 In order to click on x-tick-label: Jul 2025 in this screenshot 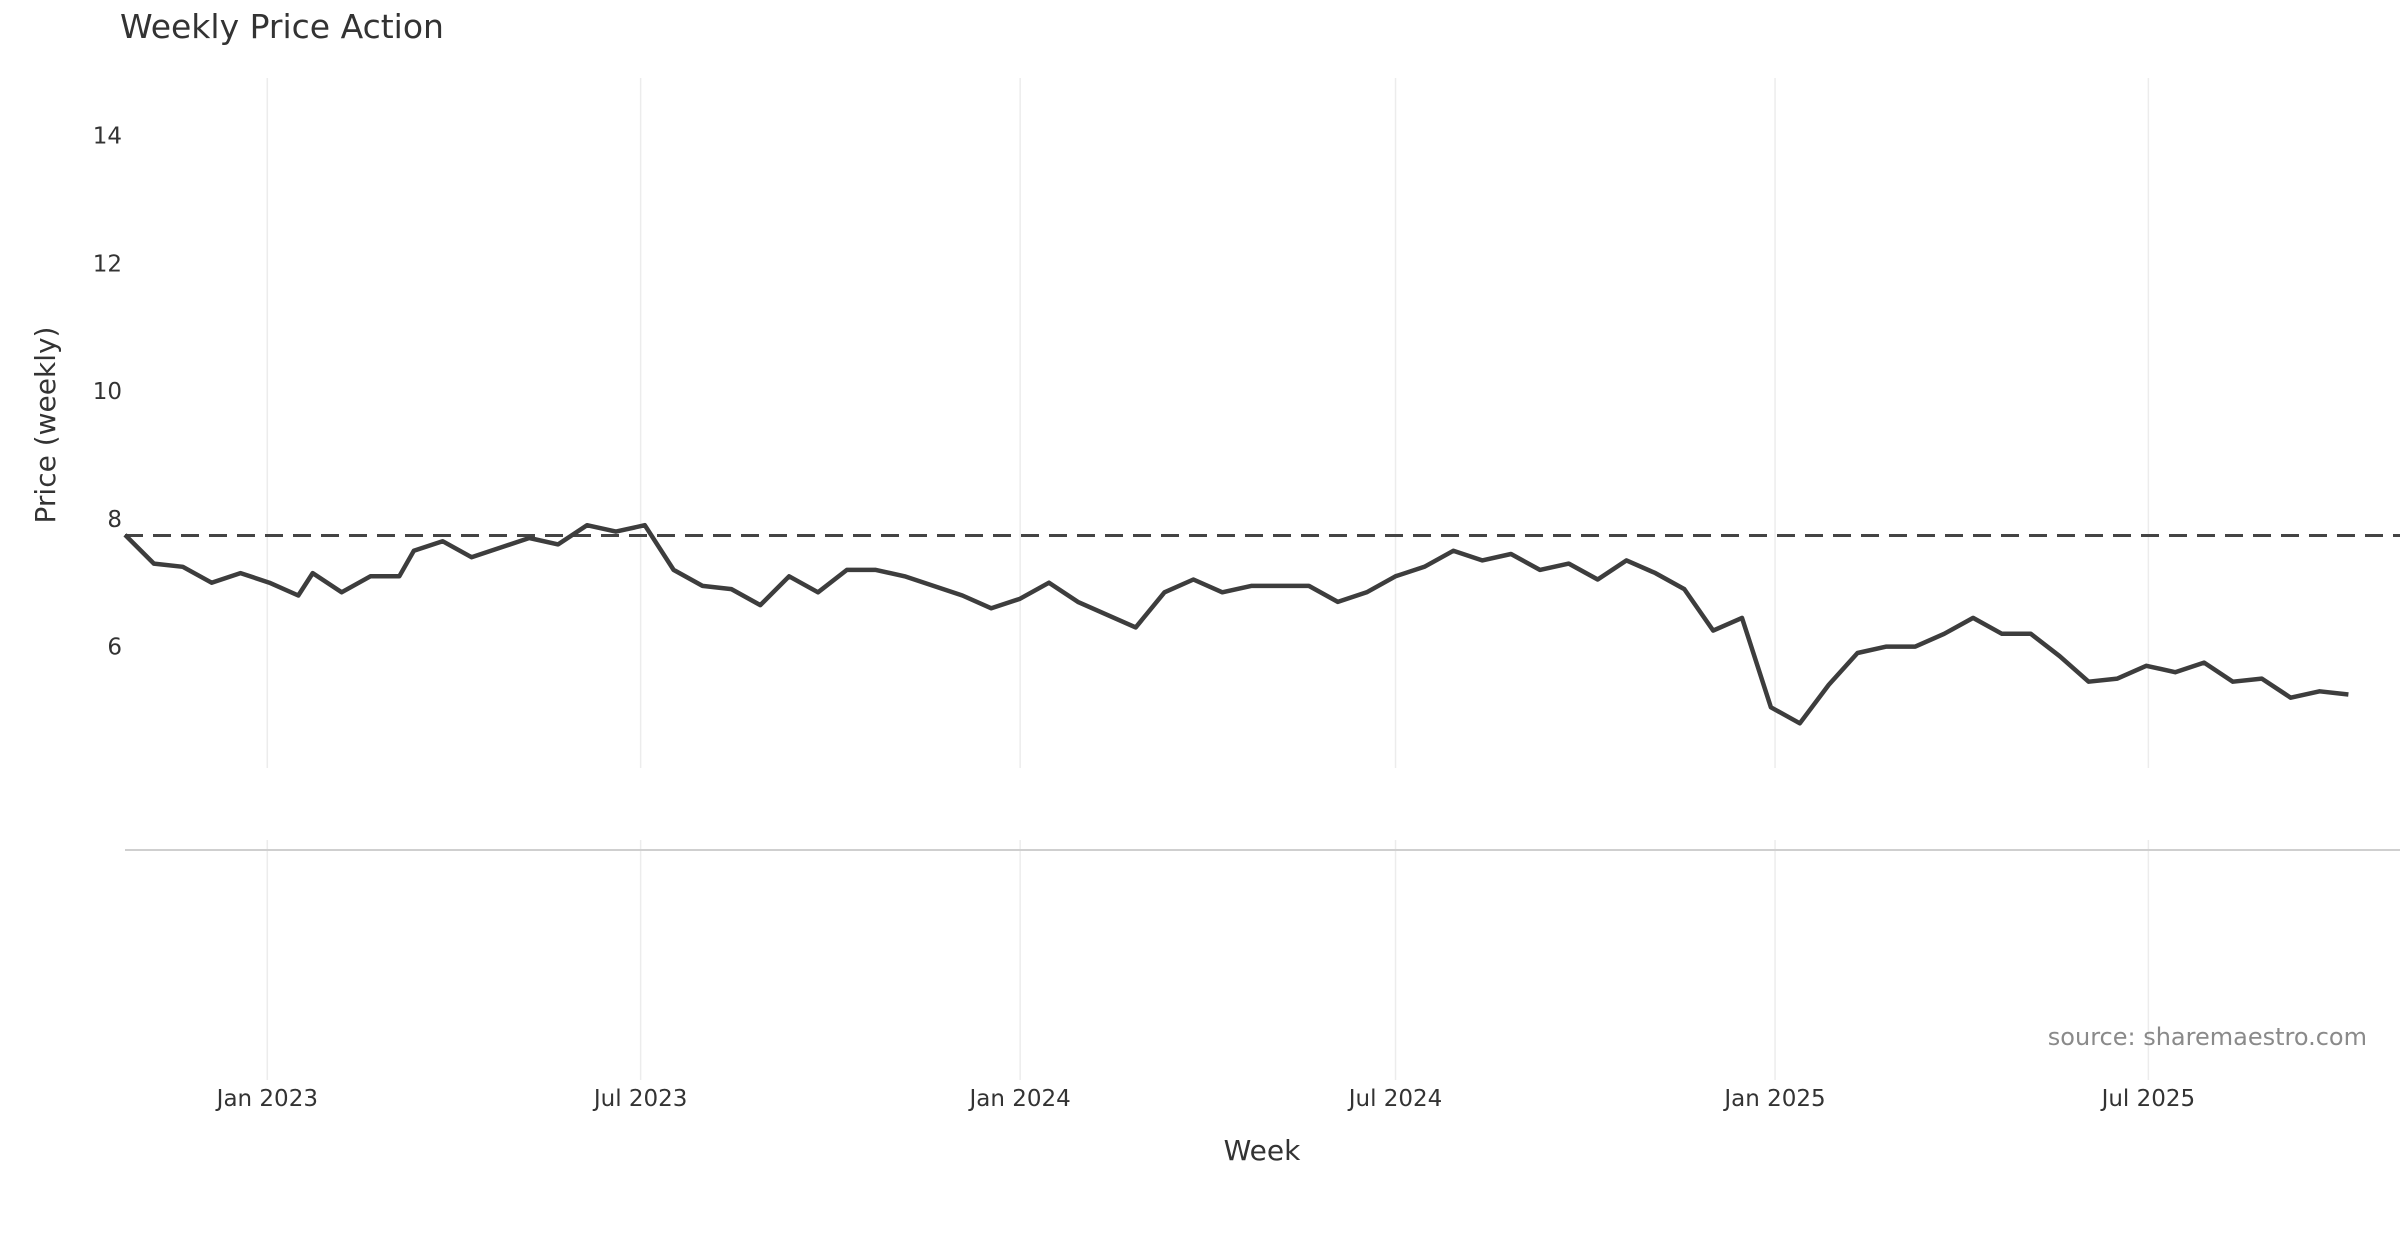, I will do `click(2148, 1099)`.